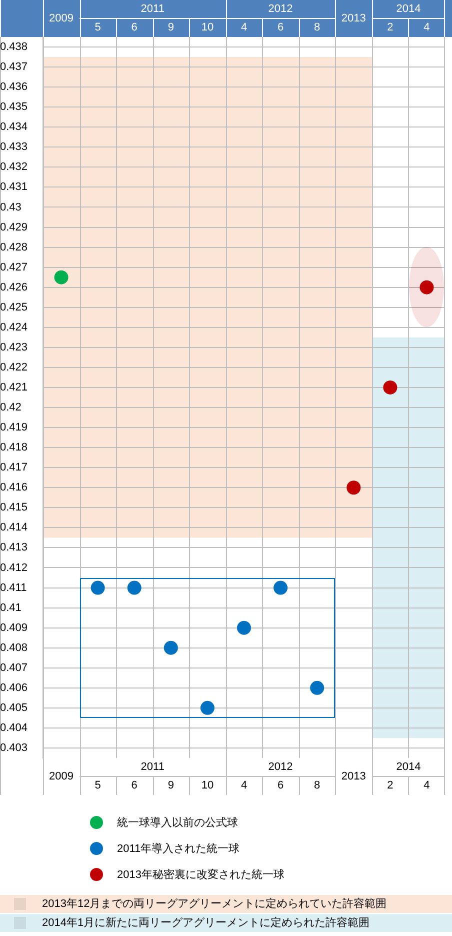 The width and height of the screenshot is (452, 936). What do you see at coordinates (14, 147) in the screenshot?
I see `y-tick-label: 0.433` at bounding box center [14, 147].